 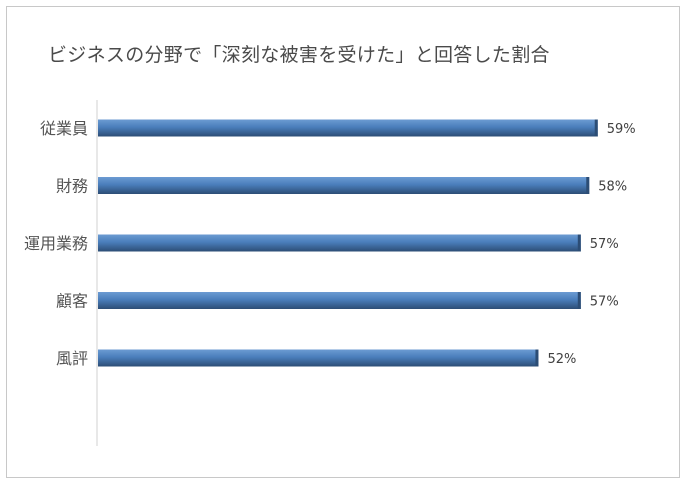 I want to click on data-label: 59%, so click(x=621, y=129).